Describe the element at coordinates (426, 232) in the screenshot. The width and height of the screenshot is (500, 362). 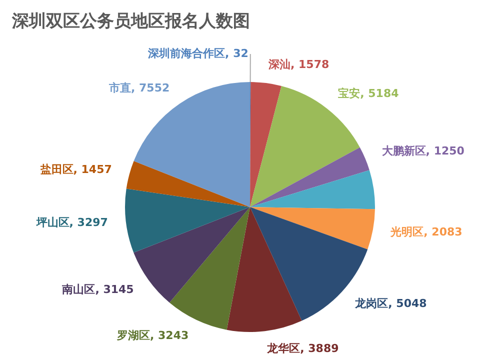
I see `slice-label: 光明区, 2083` at that location.